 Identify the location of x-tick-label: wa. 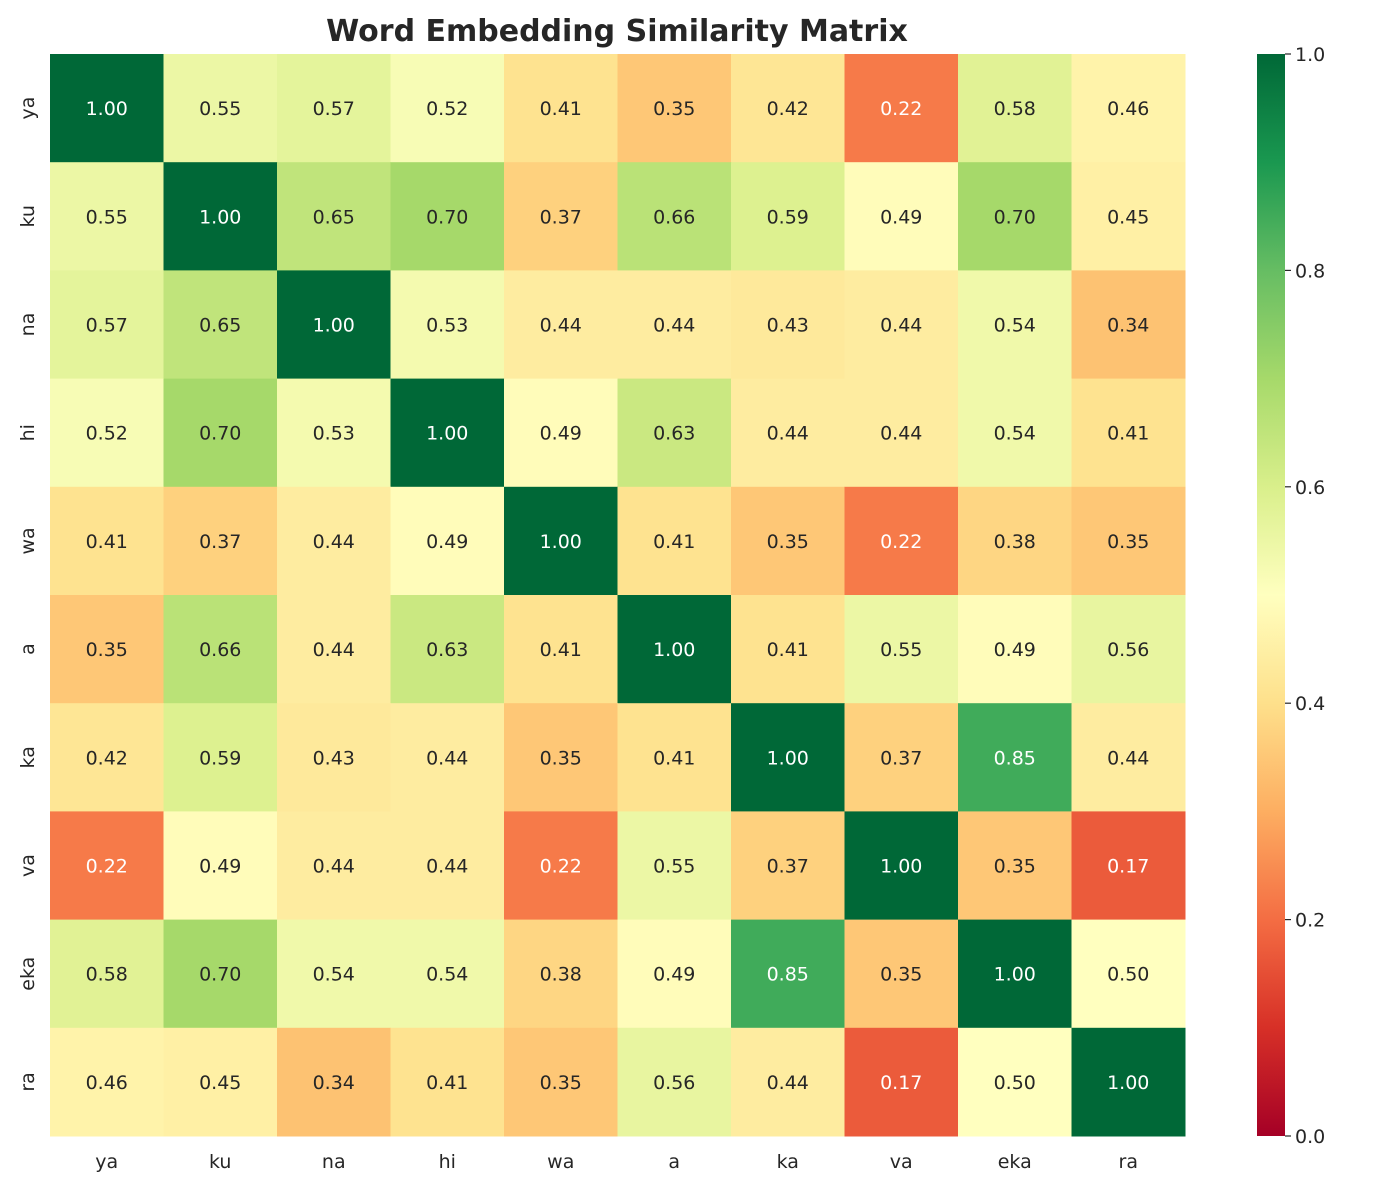
(560, 1162).